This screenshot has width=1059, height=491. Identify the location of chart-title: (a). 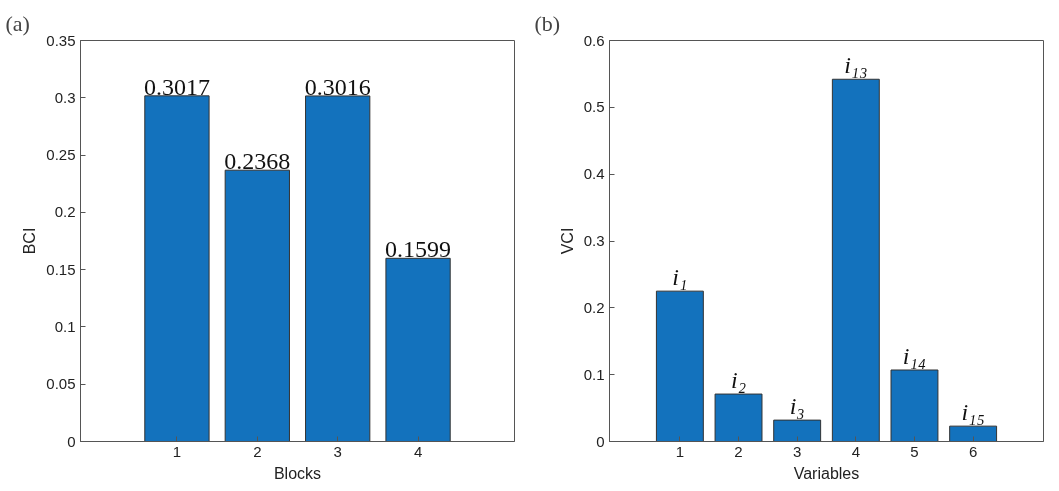
(17, 23).